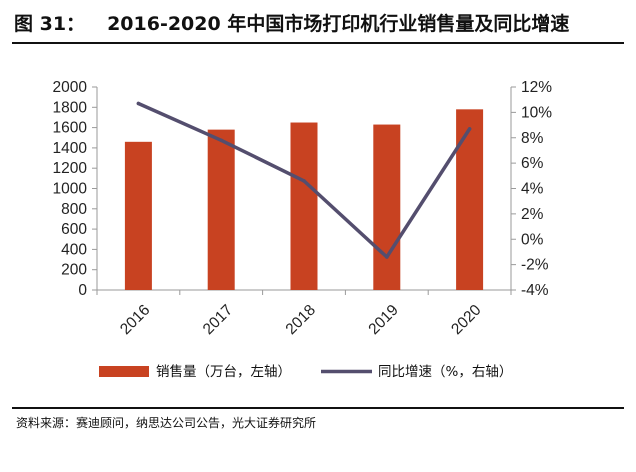 Image resolution: width=636 pixels, height=472 pixels. I want to click on left-tick-label: 200, so click(74, 270).